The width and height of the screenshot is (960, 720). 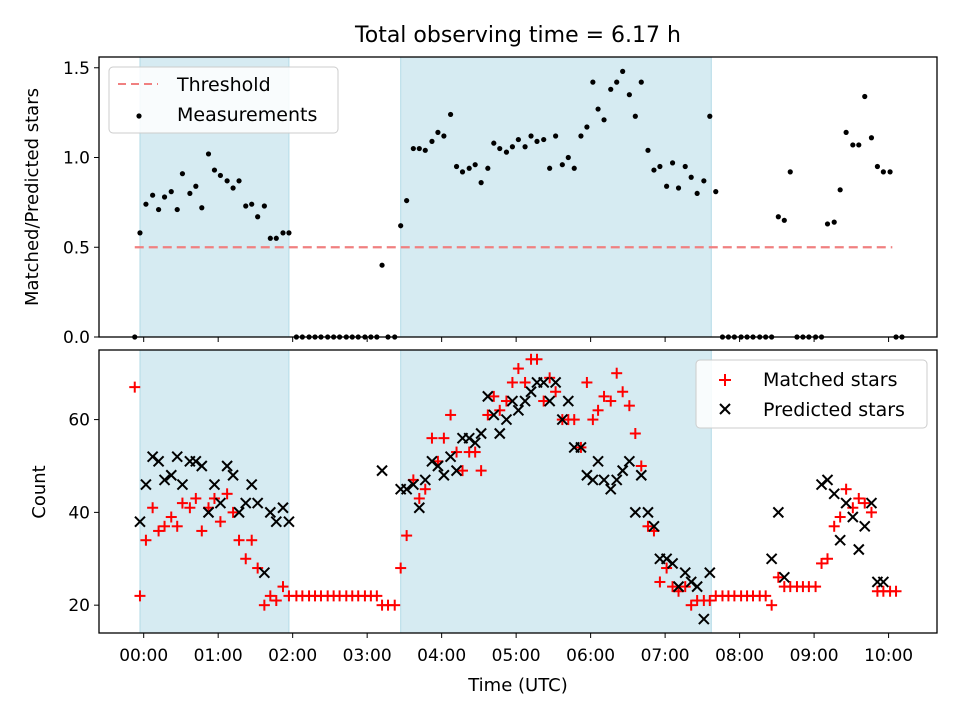 What do you see at coordinates (79, 421) in the screenshot?
I see `bottom-y-tick-label: 60` at bounding box center [79, 421].